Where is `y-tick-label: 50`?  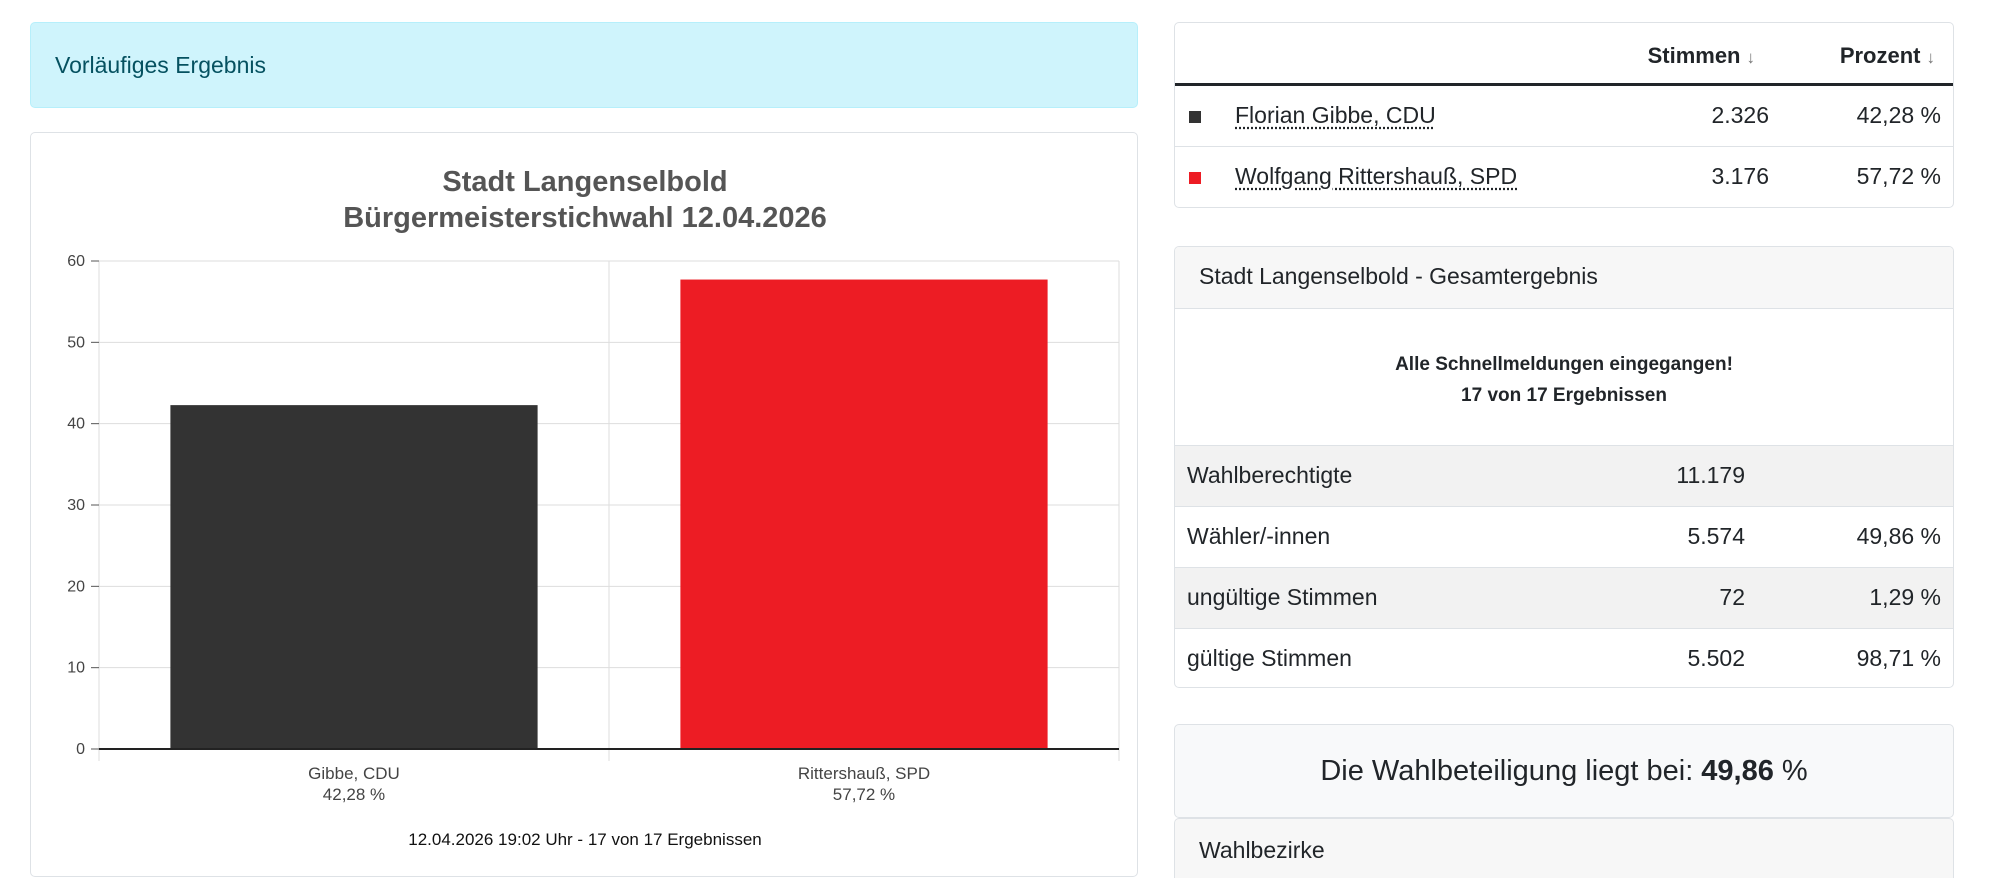 y-tick-label: 50 is located at coordinates (76, 342).